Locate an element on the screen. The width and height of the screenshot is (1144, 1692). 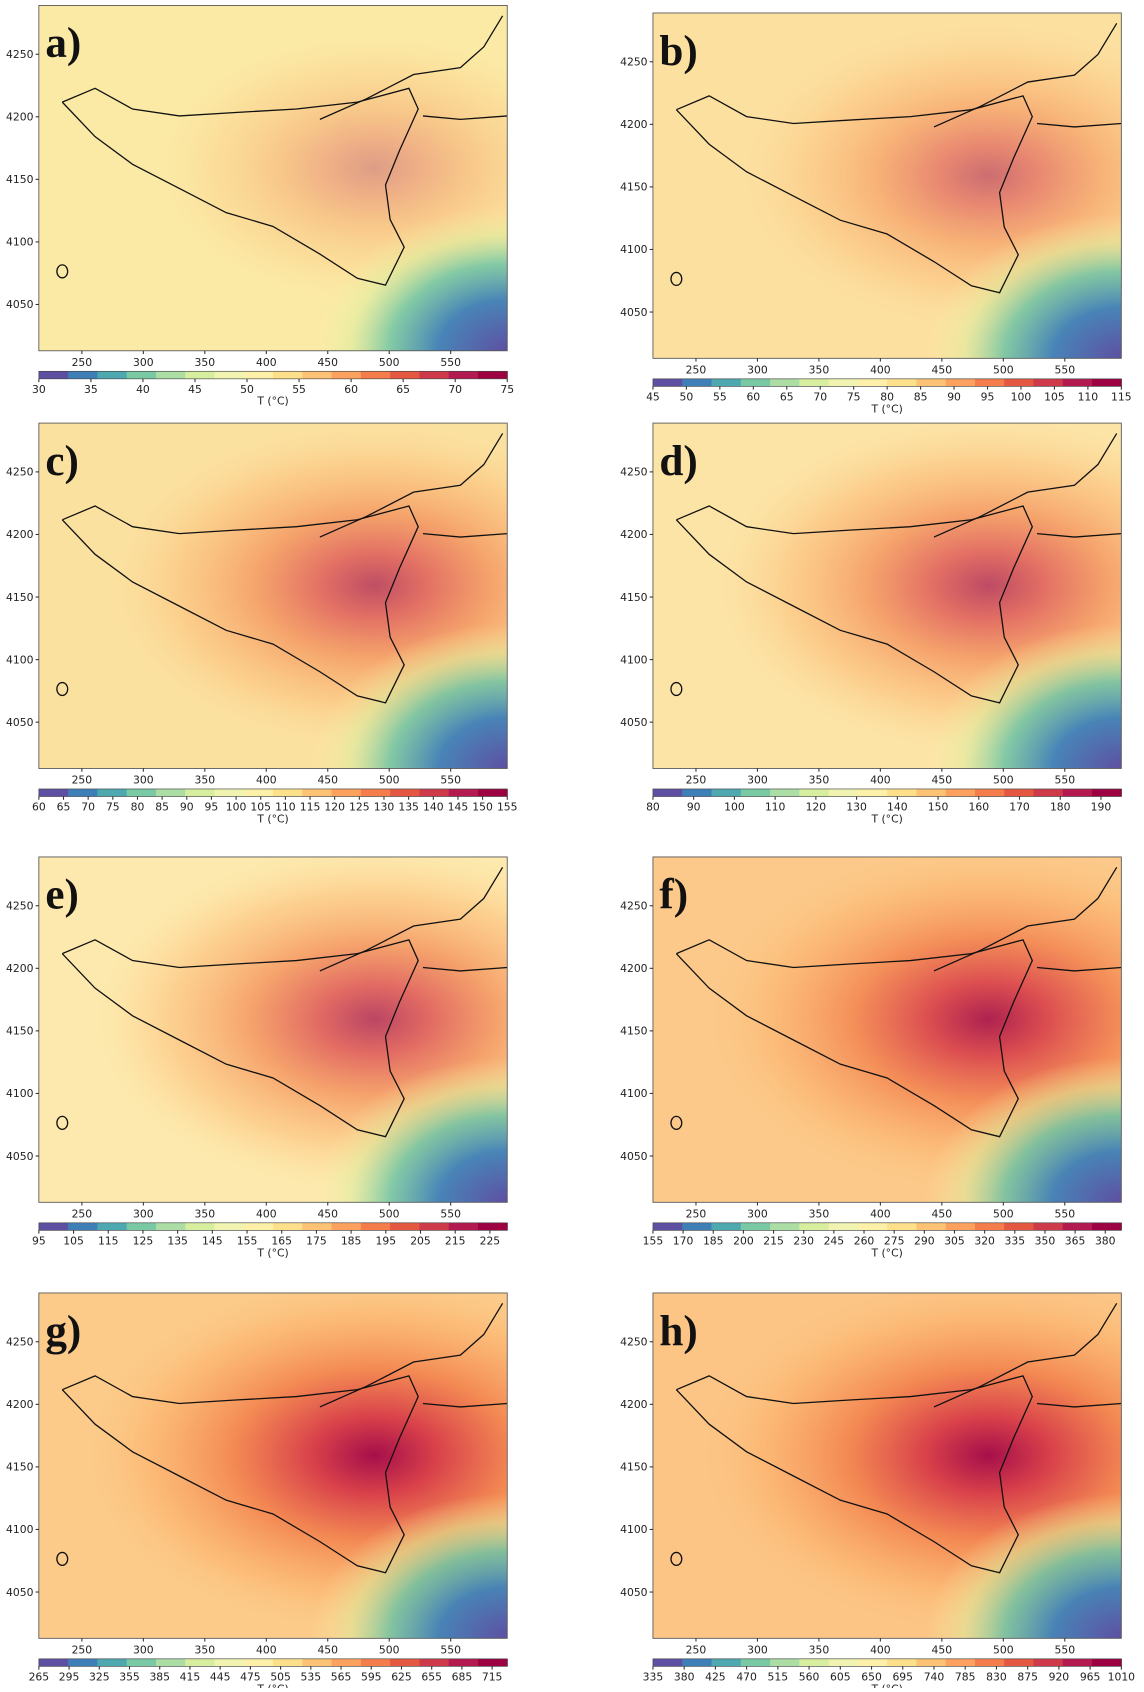
colorbar-tick-label: 140 is located at coordinates (897, 807).